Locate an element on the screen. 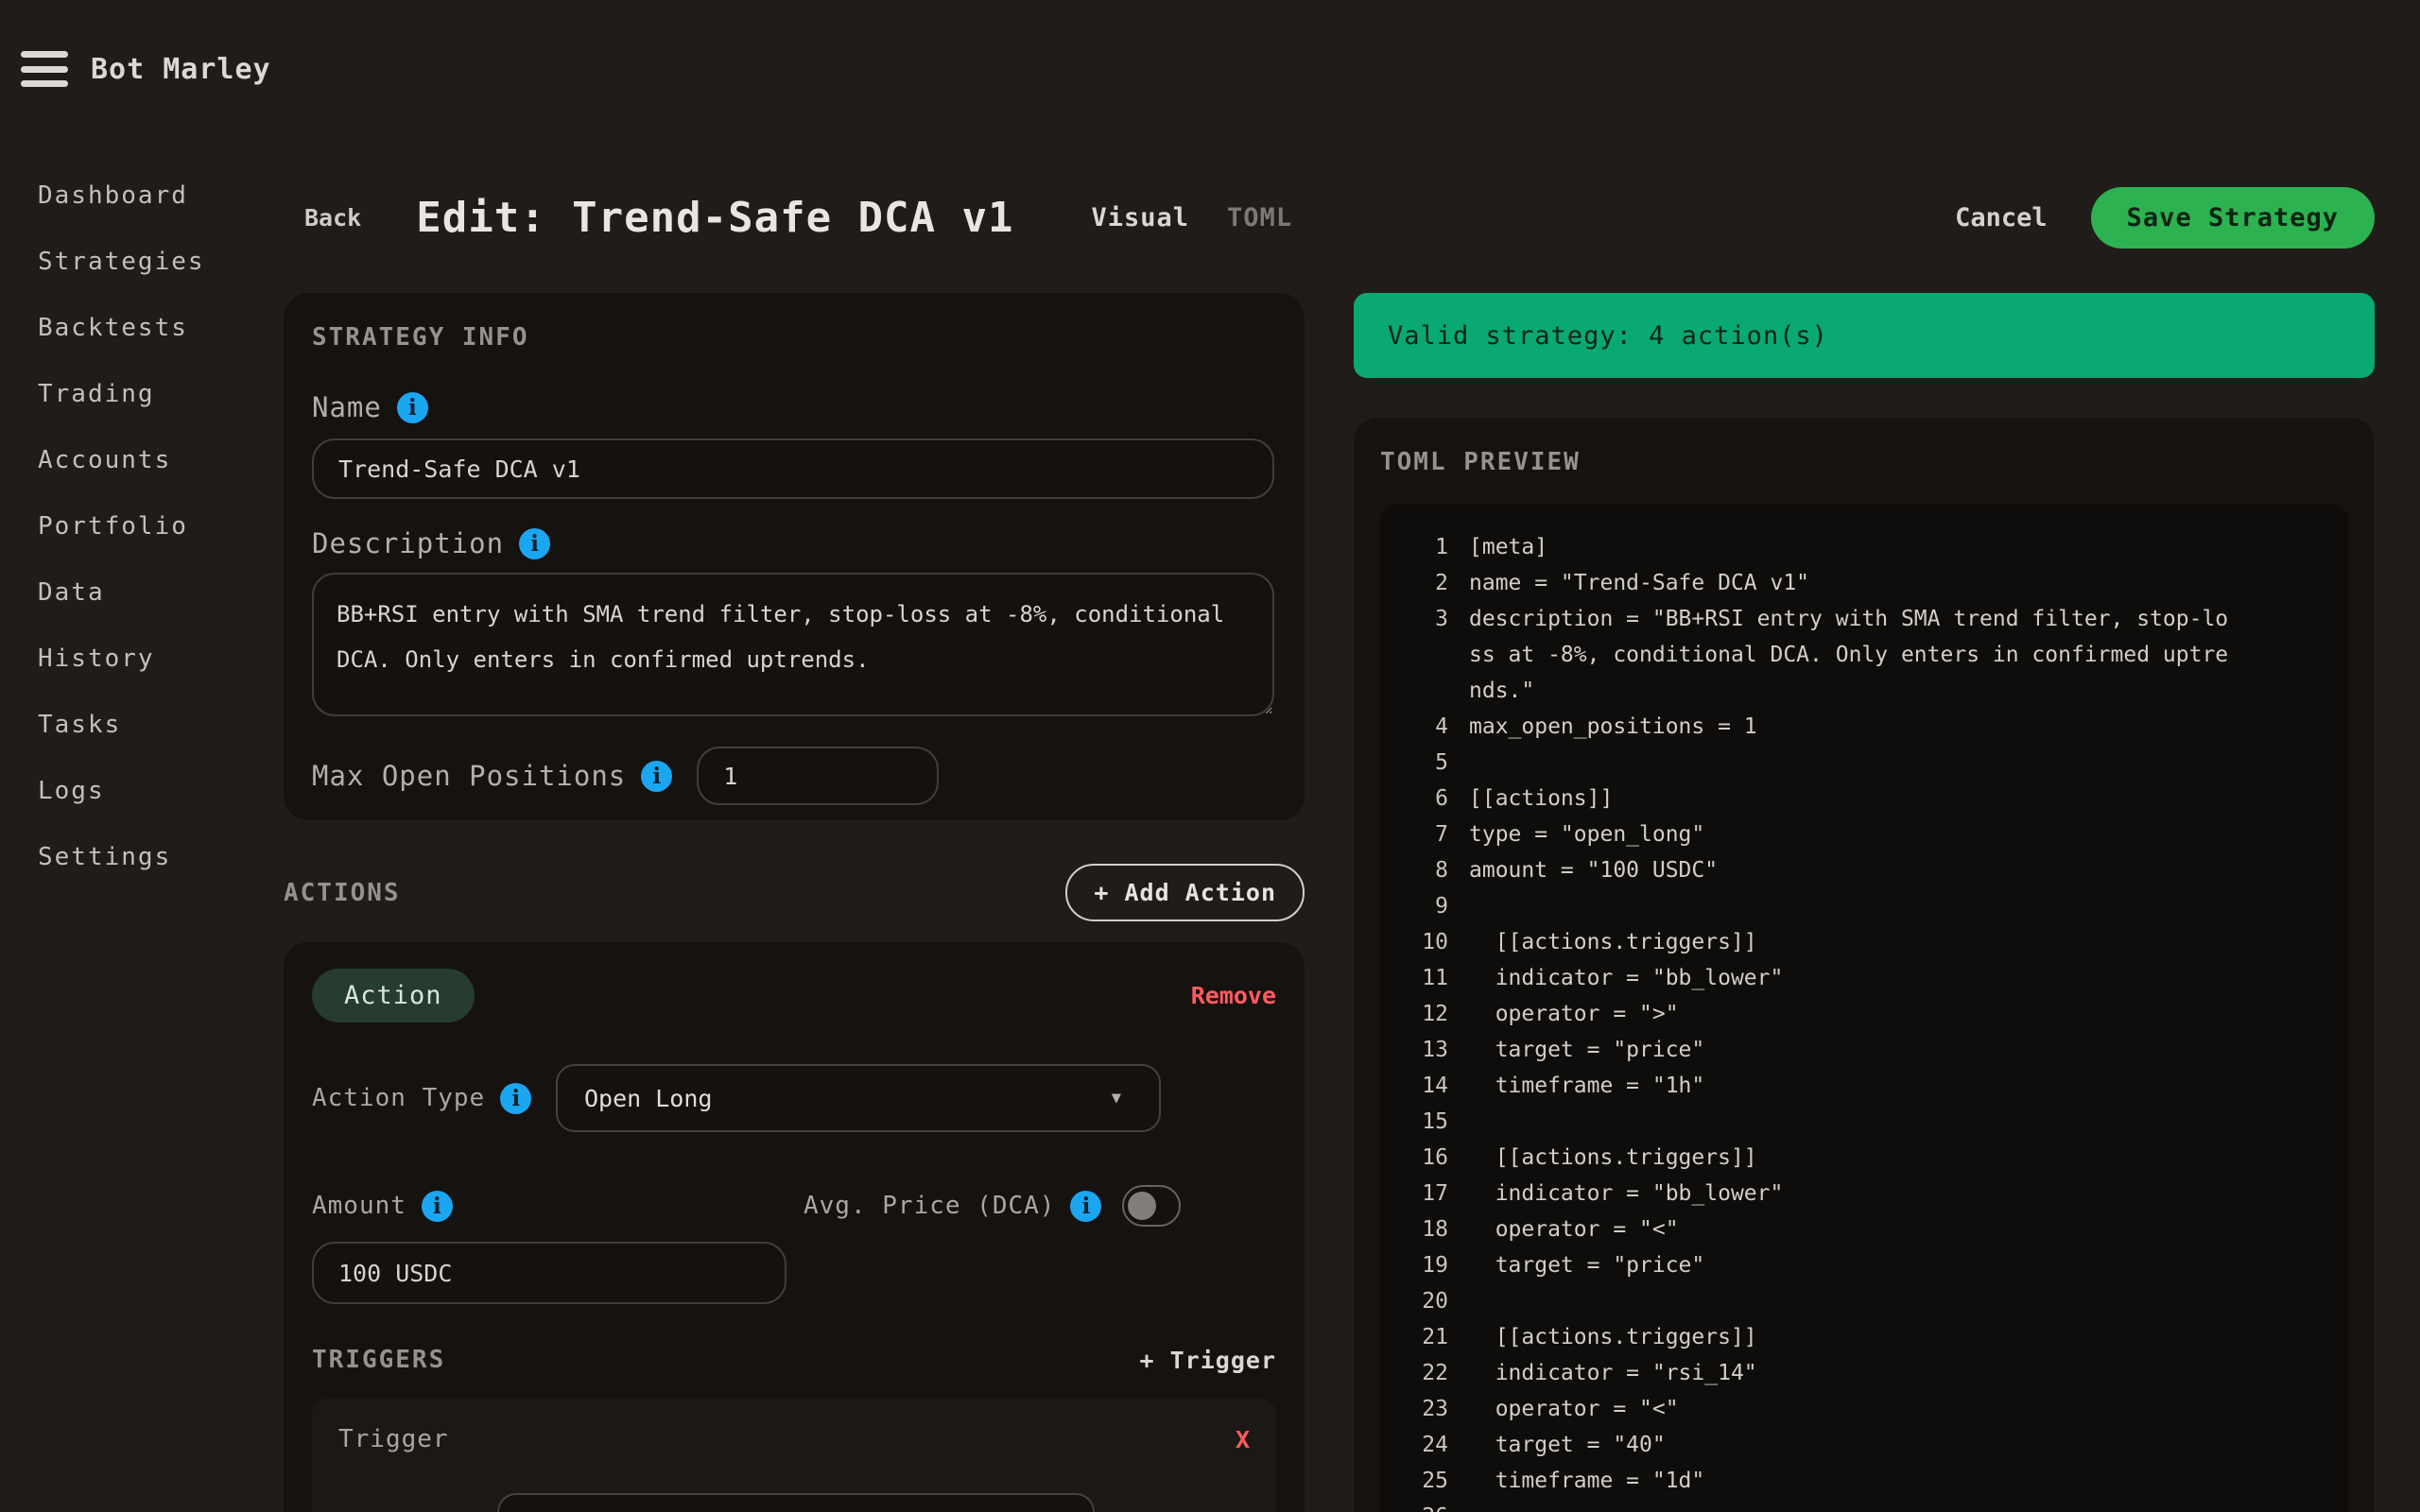  sidebar-item: Settings is located at coordinates (105, 857).